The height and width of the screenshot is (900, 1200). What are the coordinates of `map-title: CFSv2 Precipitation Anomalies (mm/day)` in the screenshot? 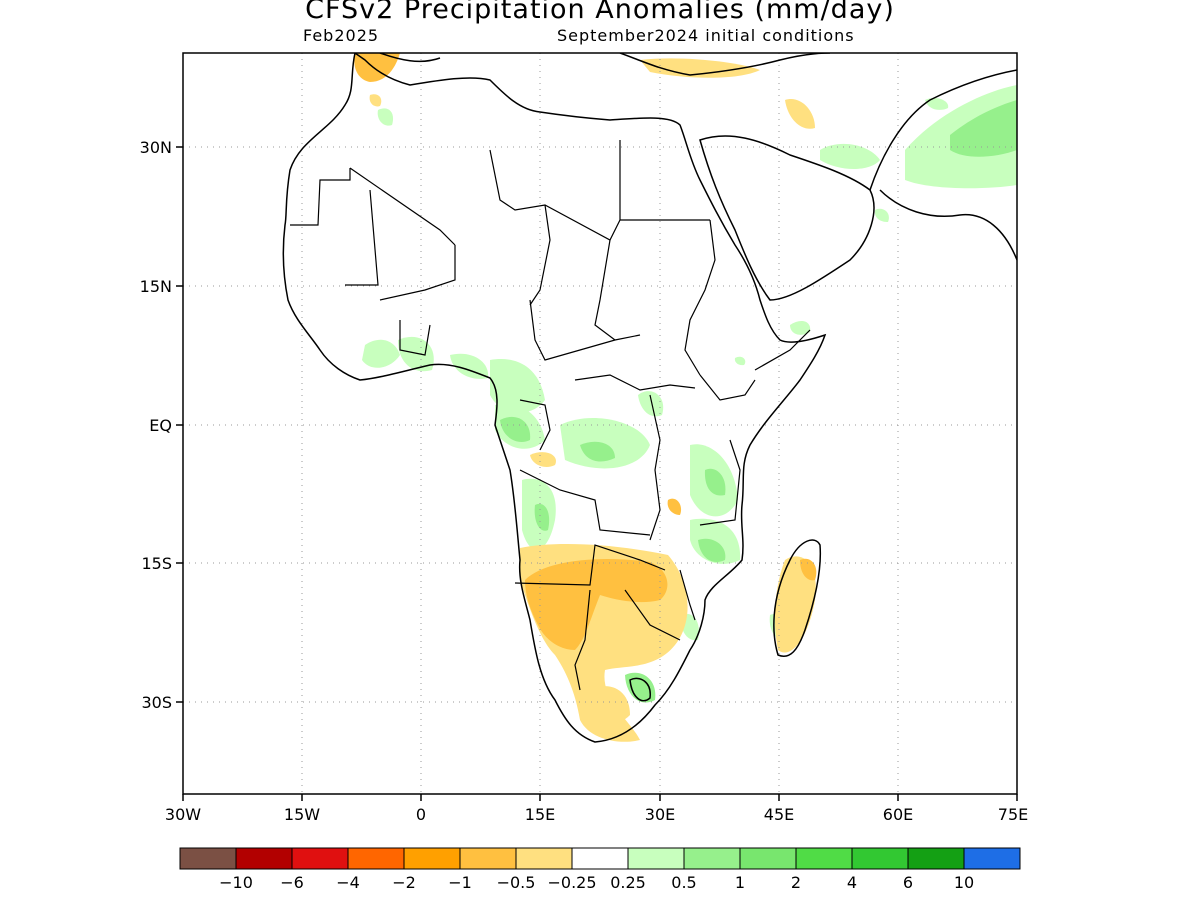 It's located at (600, 12).